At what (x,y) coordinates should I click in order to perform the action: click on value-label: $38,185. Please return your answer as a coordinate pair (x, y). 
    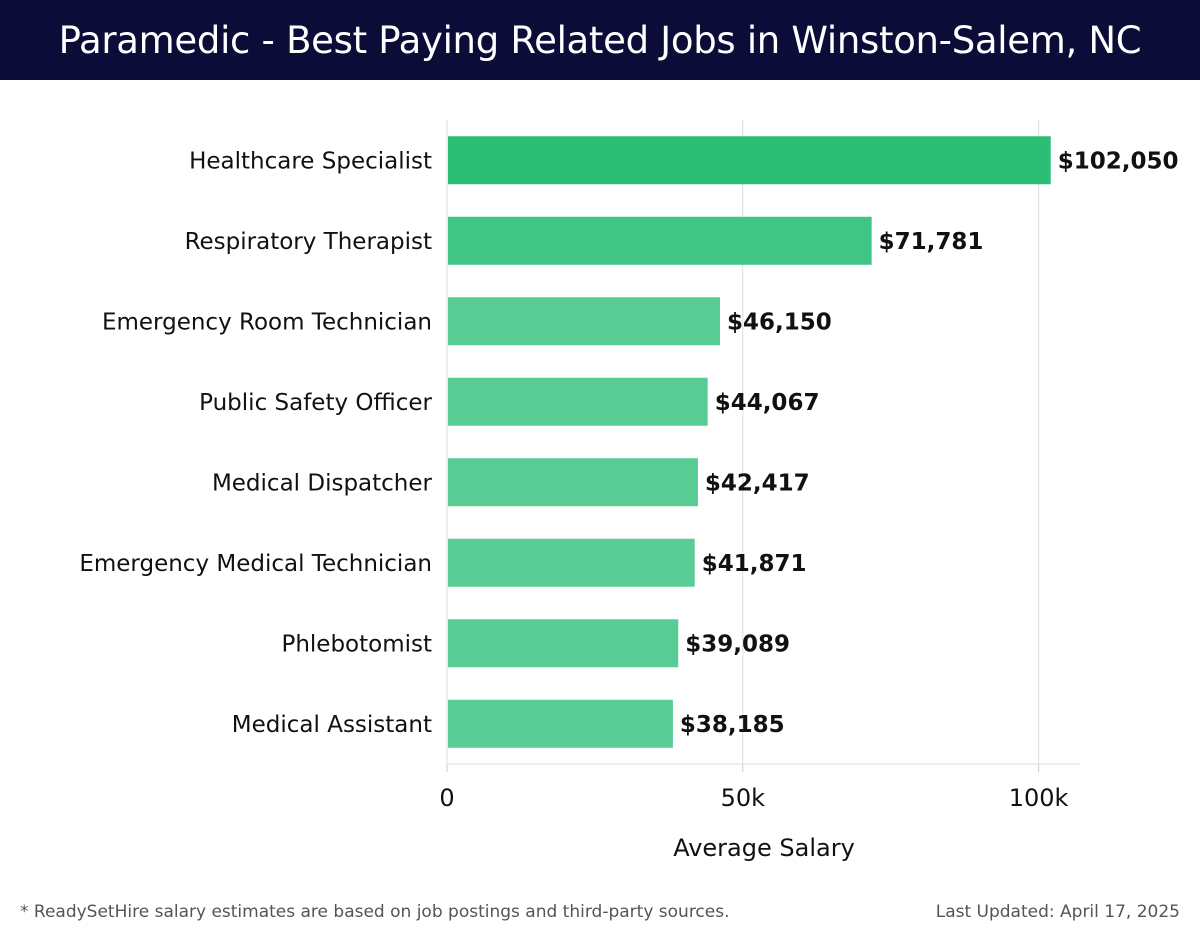
    Looking at the image, I should click on (732, 725).